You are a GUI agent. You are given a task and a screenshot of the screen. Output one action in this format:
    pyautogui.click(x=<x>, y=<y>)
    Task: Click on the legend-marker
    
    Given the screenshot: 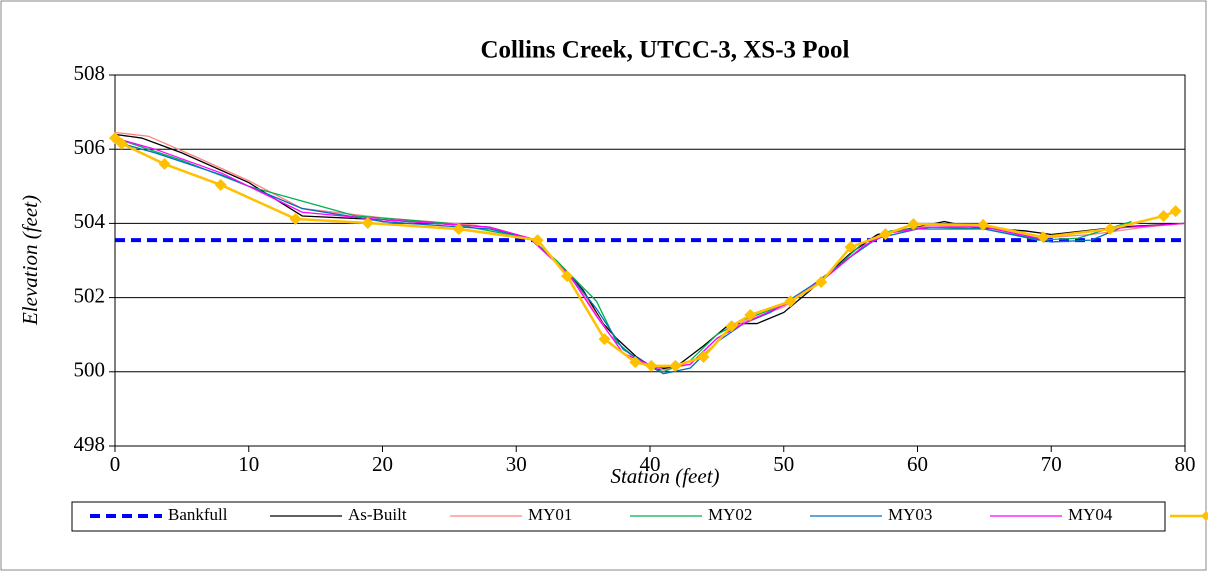 What is the action you would take?
    pyautogui.click(x=1204, y=516)
    